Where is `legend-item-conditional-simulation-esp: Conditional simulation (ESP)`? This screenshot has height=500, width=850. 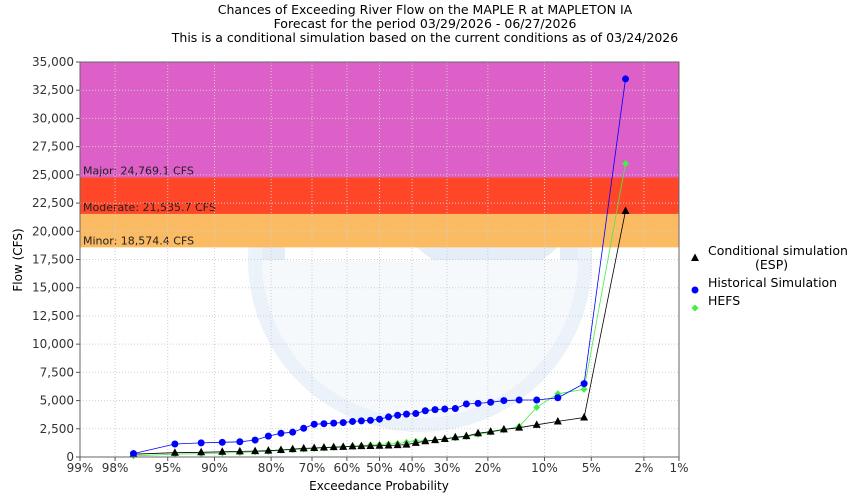 legend-item-conditional-simulation-esp: Conditional simulation (ESP) is located at coordinates (769, 257).